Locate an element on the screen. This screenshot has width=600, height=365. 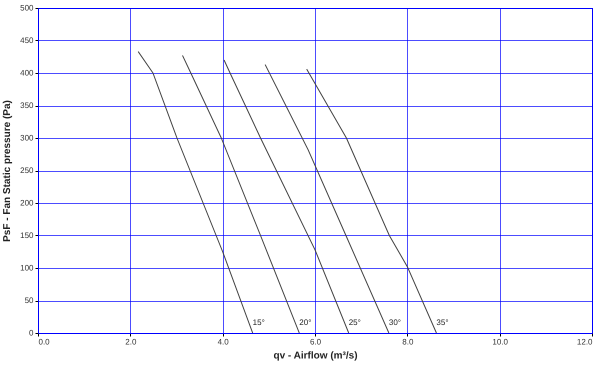
x-tick-label: 12.0 is located at coordinates (585, 342).